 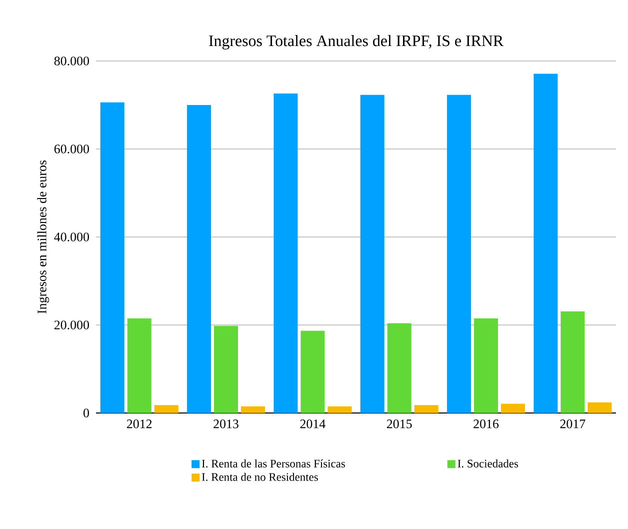 What do you see at coordinates (488, 463) in the screenshot?
I see `legend-label: I. Sociedades` at bounding box center [488, 463].